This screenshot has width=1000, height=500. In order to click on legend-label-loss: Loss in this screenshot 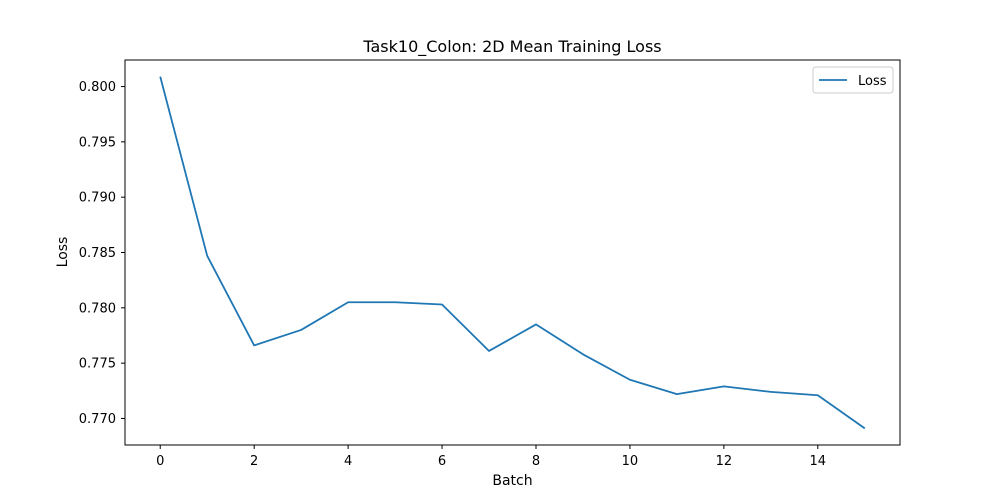, I will do `click(872, 81)`.